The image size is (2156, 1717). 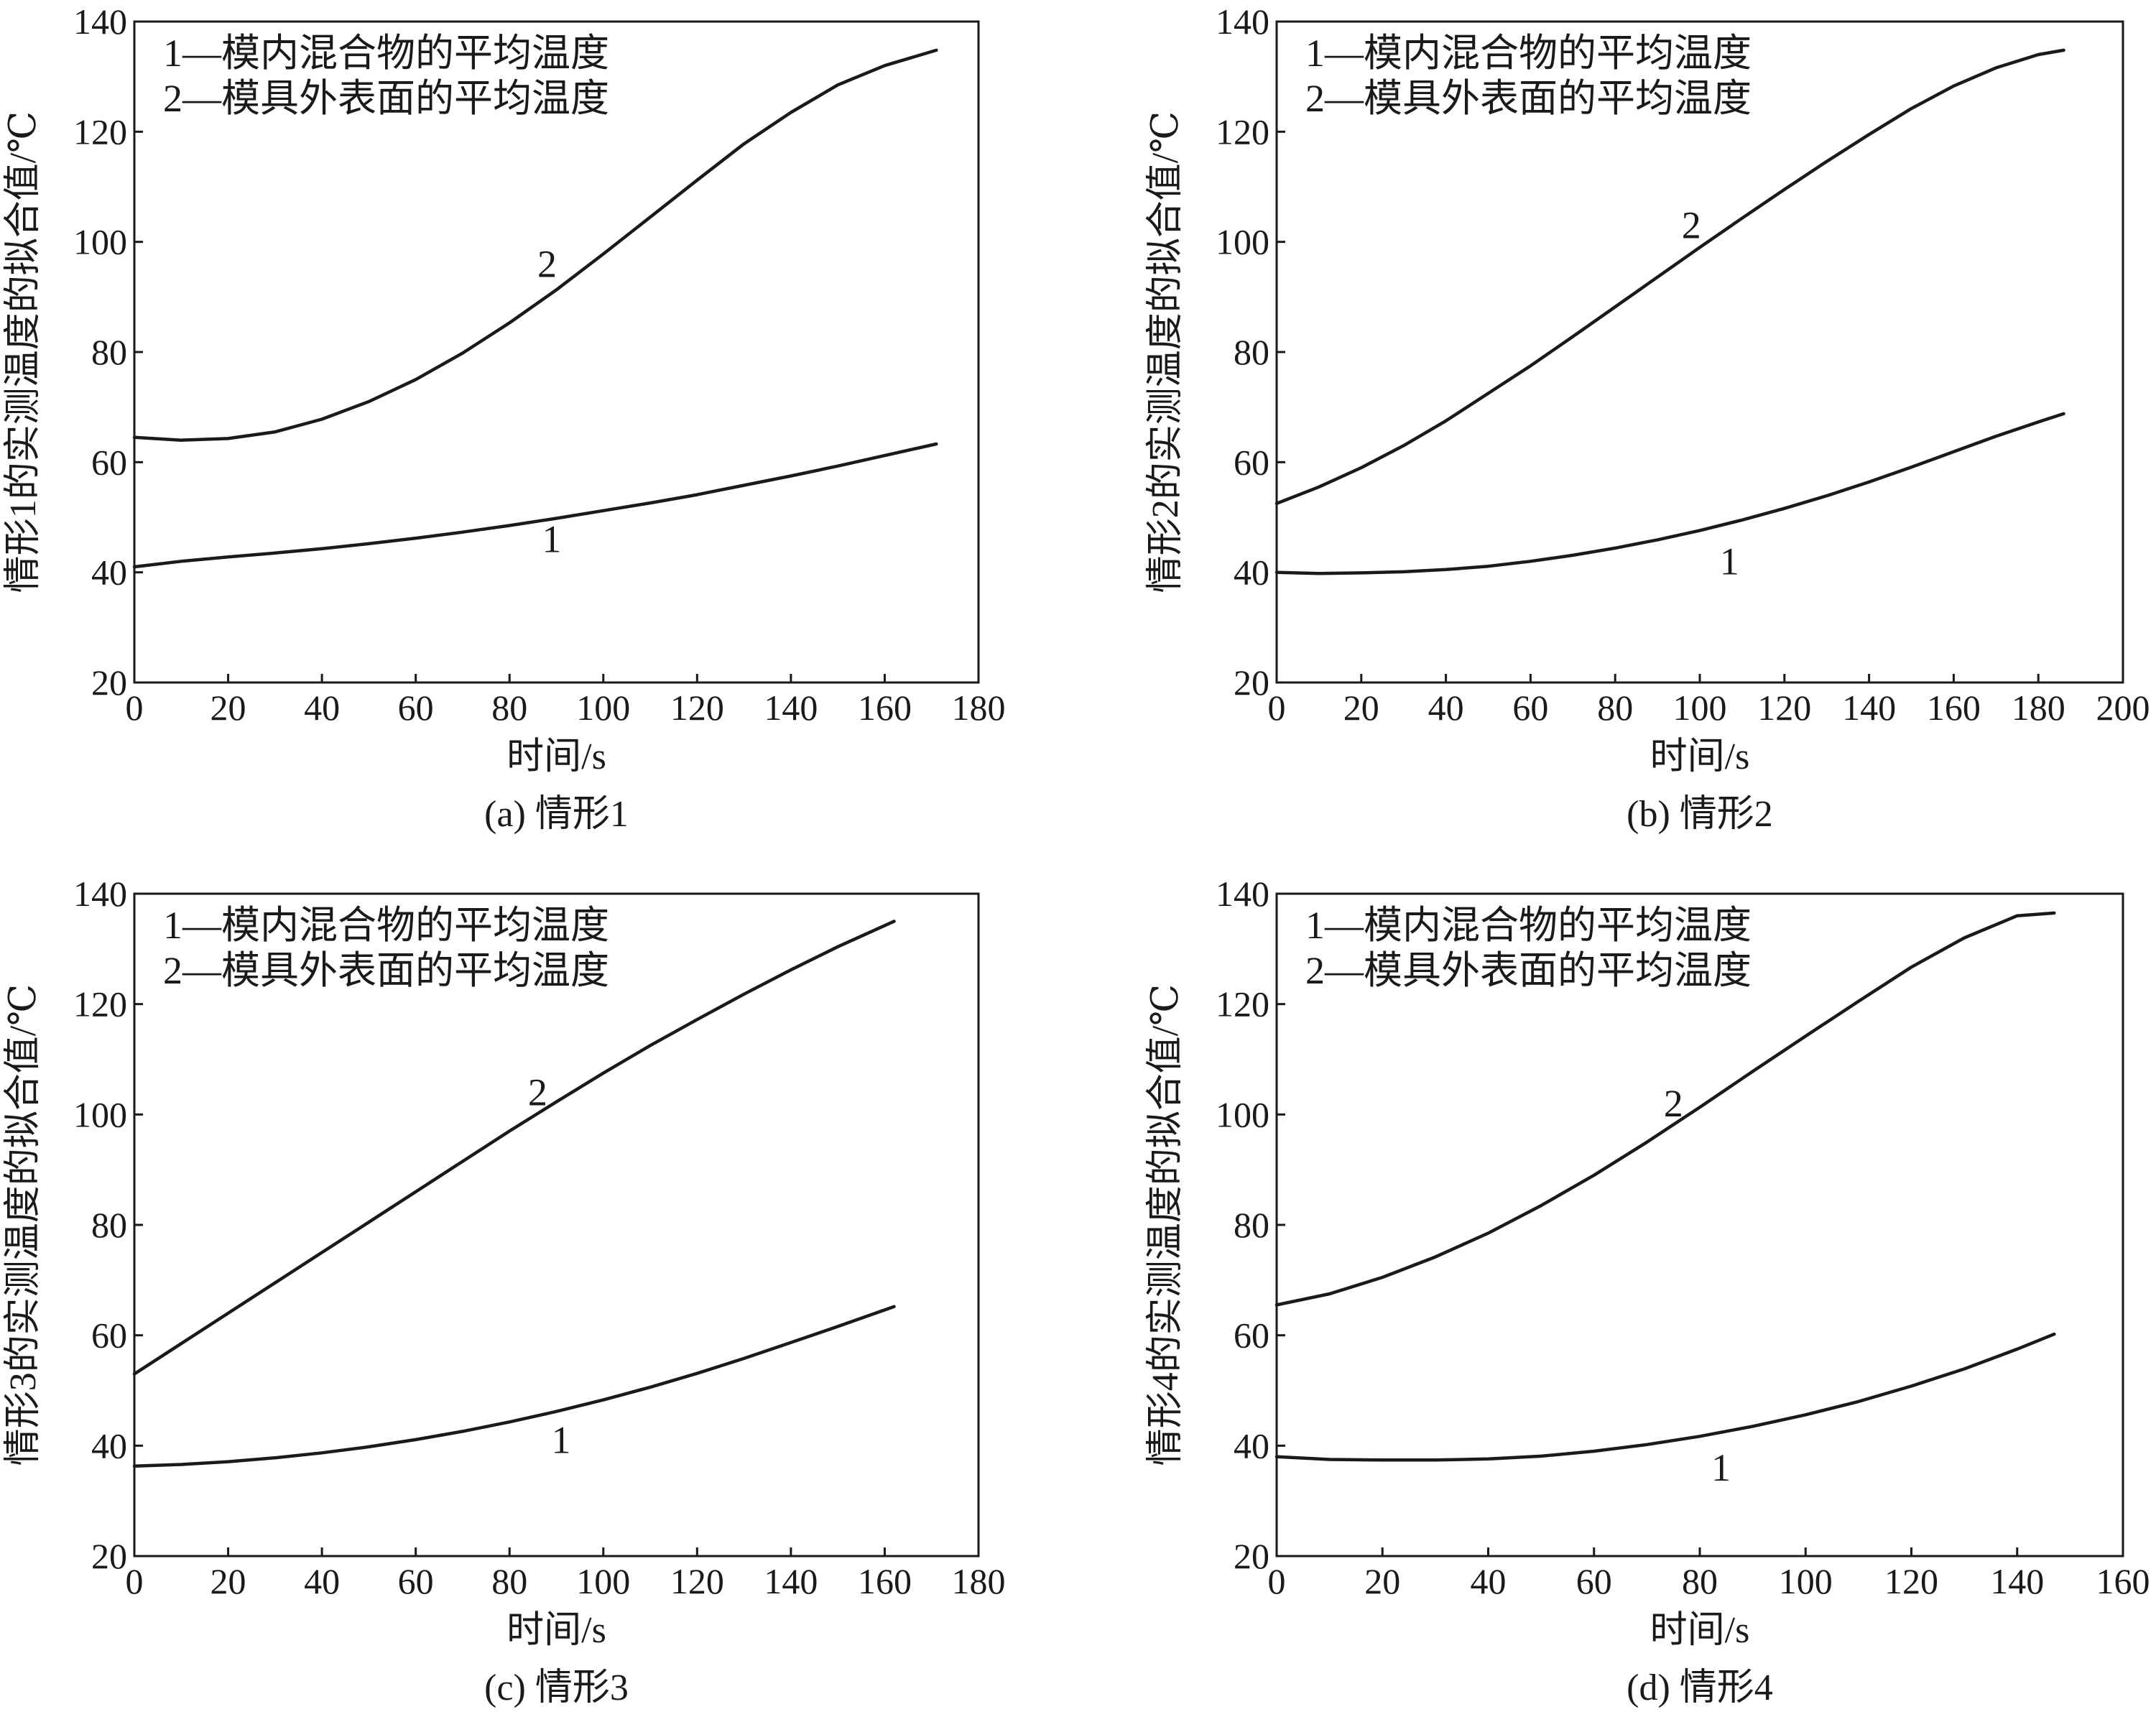 I want to click on chart-4-y-tick-label: 100, so click(x=1242, y=1114).